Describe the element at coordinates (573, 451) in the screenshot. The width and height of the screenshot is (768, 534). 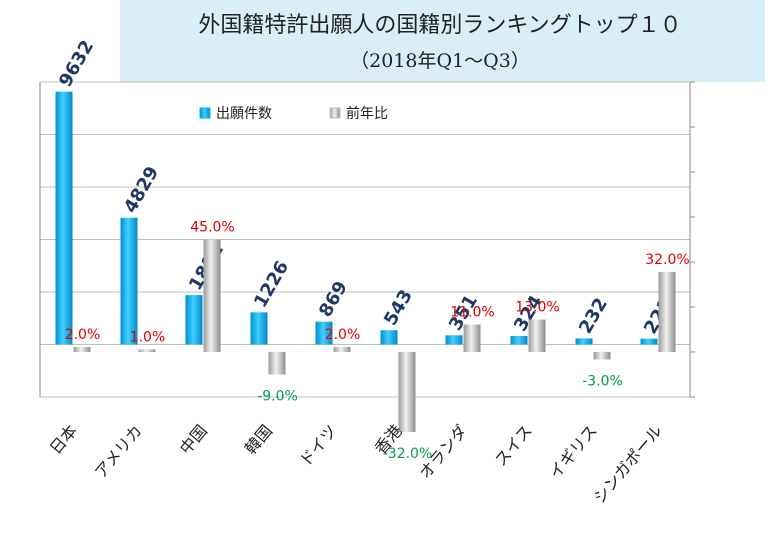
I see `x-tick-label: イギリス` at that location.